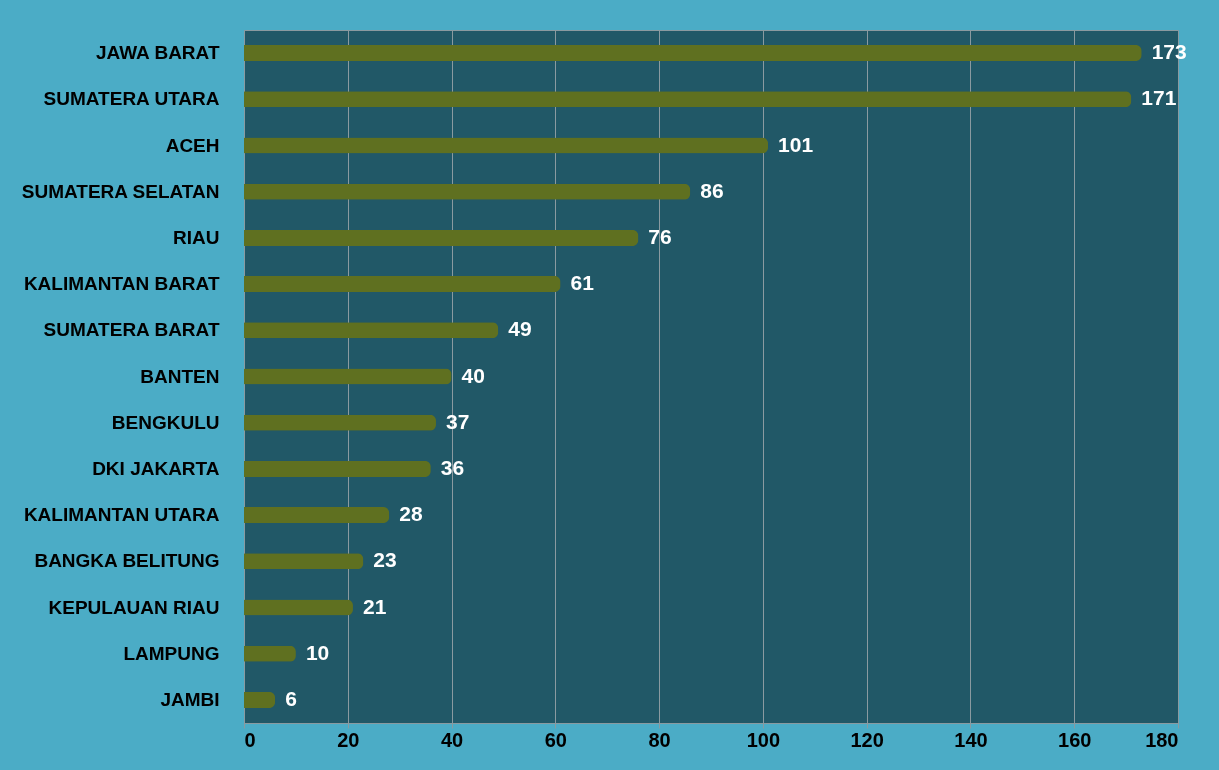 This screenshot has width=1219, height=770. What do you see at coordinates (374, 606) in the screenshot?
I see `data-label: 21` at bounding box center [374, 606].